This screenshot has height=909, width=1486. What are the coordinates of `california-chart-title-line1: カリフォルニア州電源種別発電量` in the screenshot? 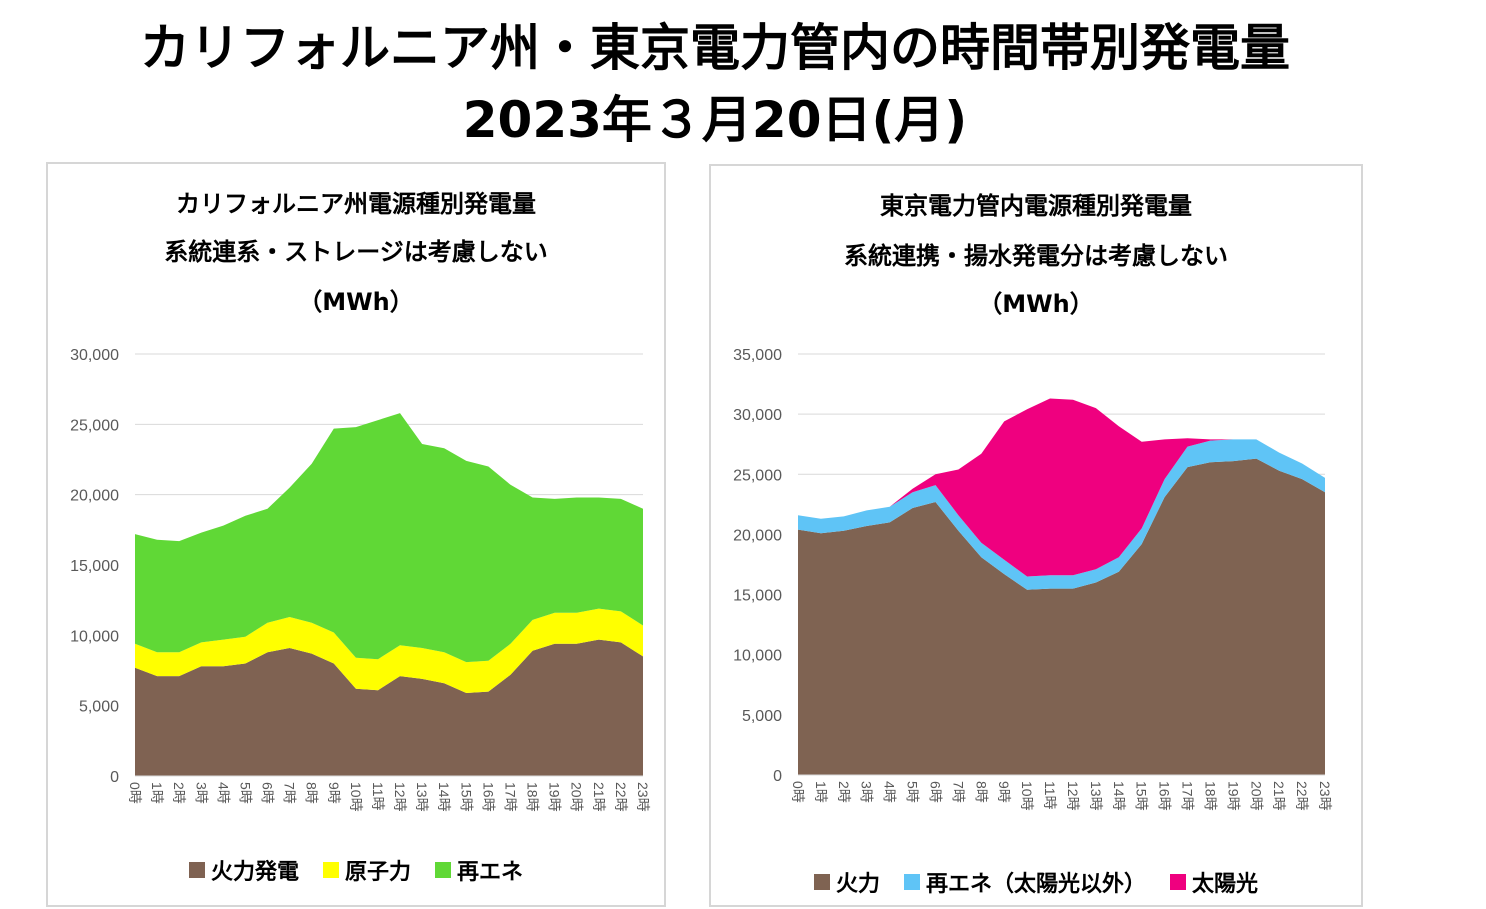 It's located at (356, 204).